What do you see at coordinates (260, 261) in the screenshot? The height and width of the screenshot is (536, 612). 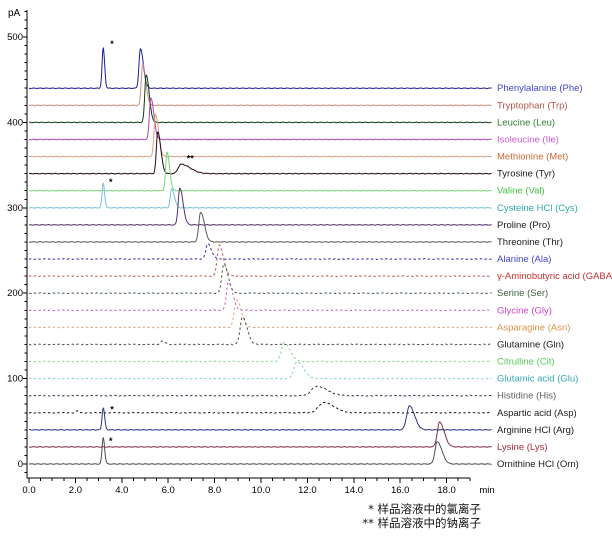 I see `trace-gaba` at bounding box center [260, 261].